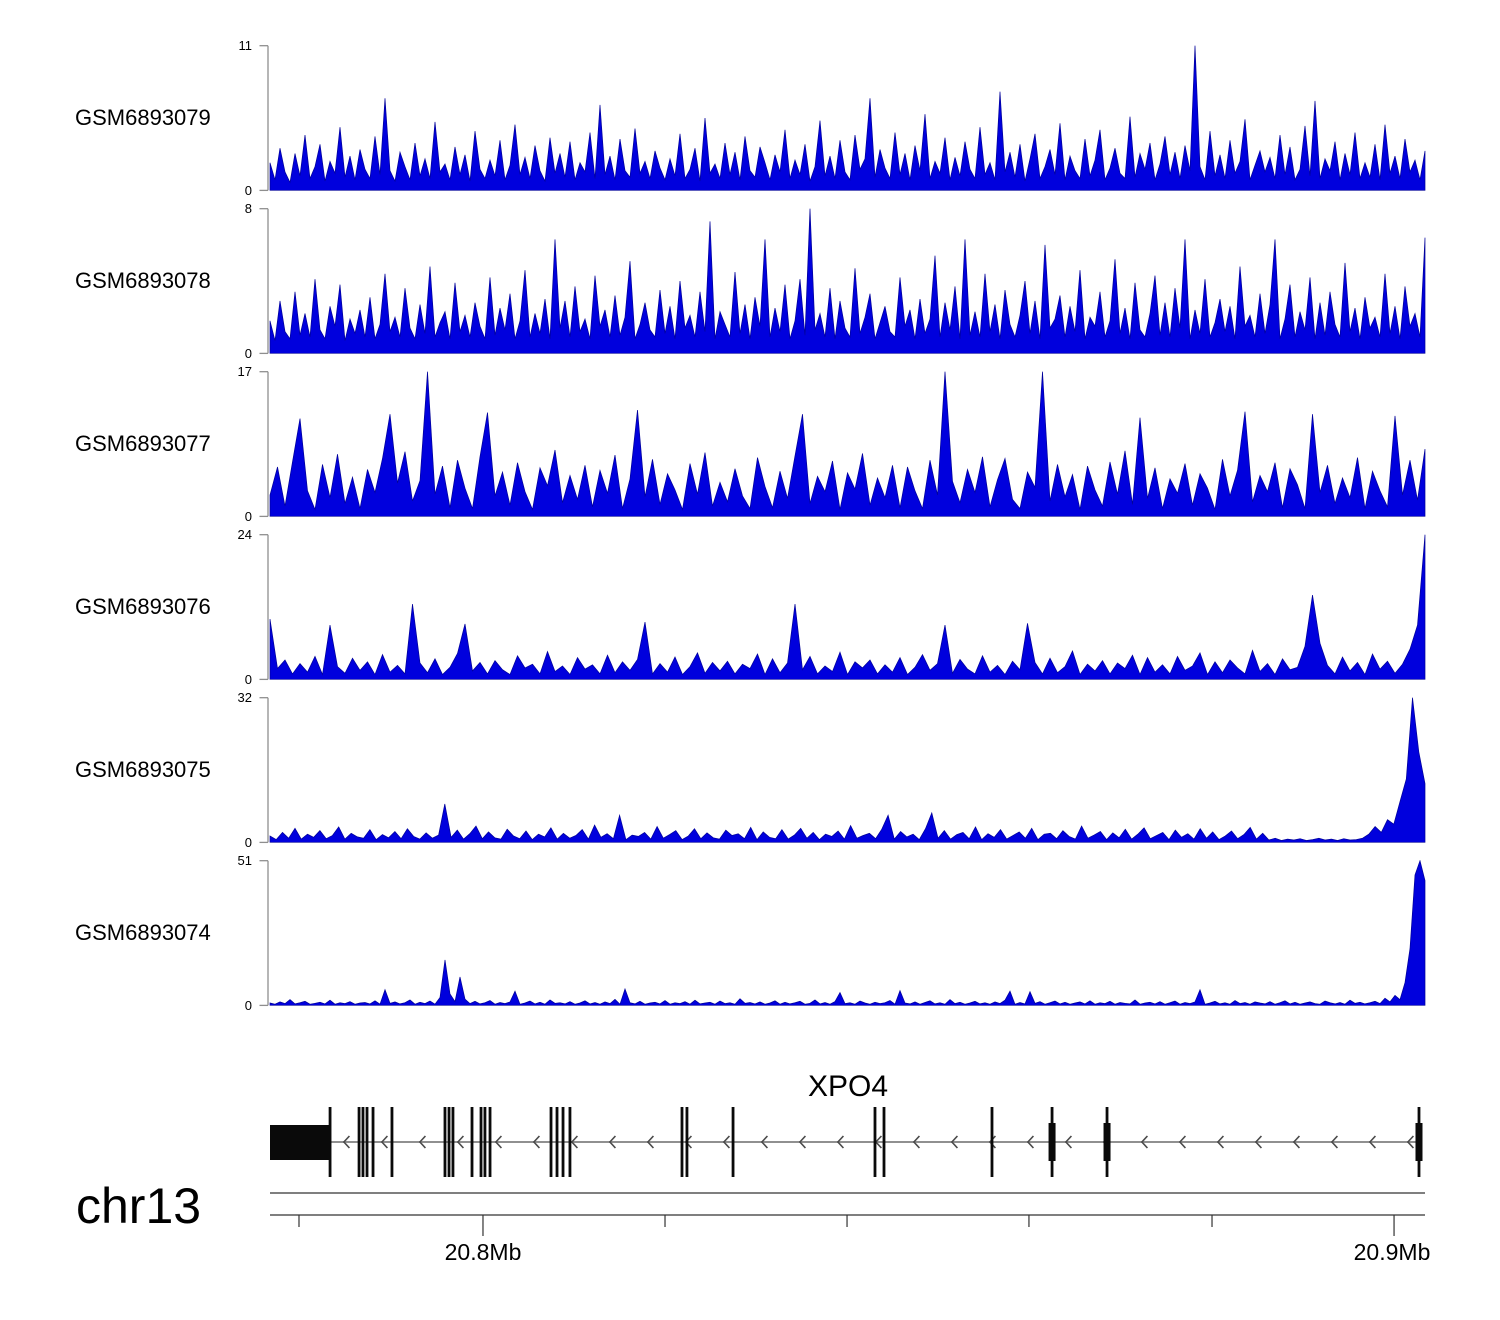  I want to click on genome-axis-svg, so click(847, 1214).